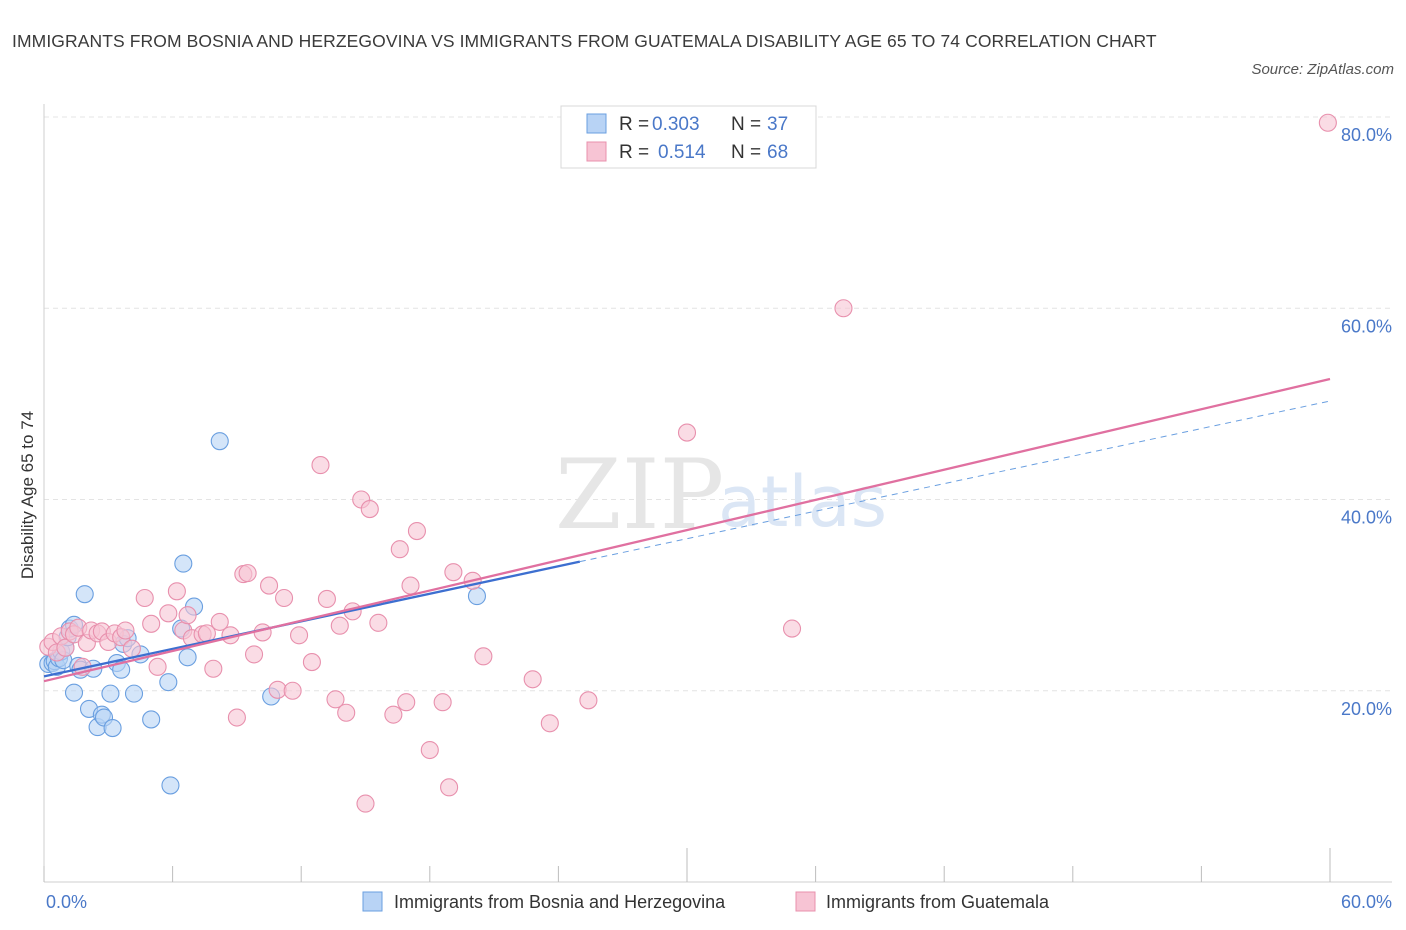 This screenshot has height=930, width=1406. I want to click on source-label: Source: ZipAtlas.com, so click(1322, 69).